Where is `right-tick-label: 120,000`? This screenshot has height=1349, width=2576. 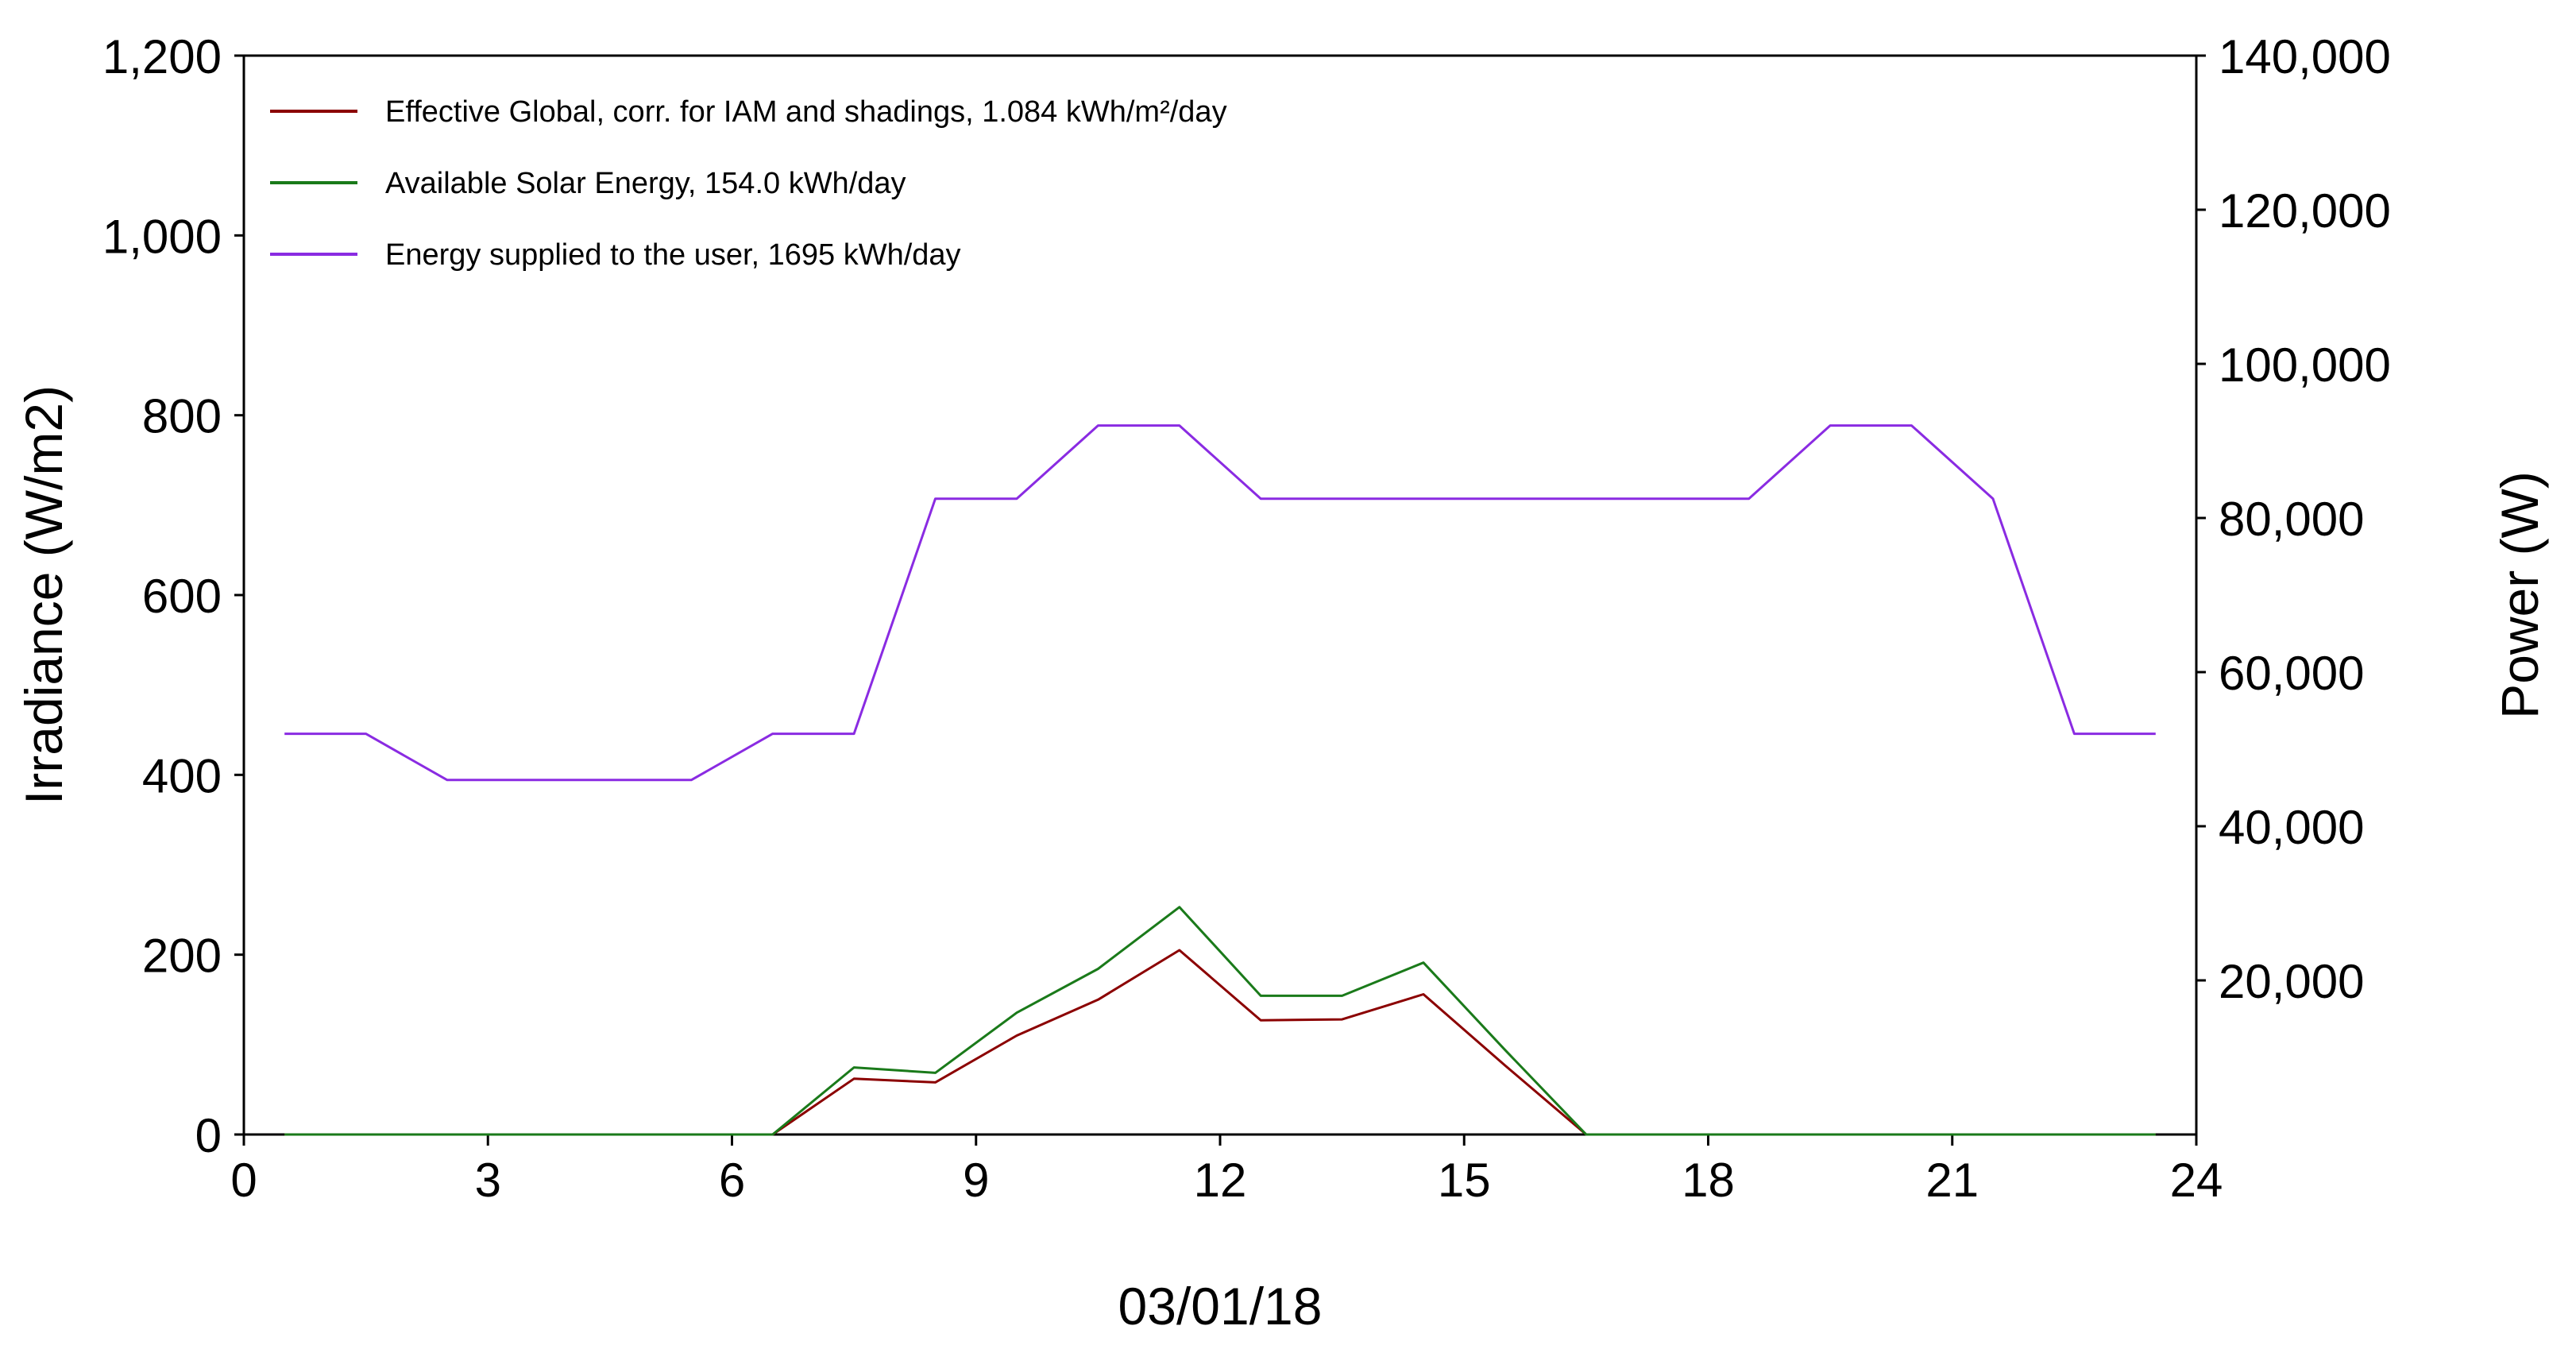 right-tick-label: 120,000 is located at coordinates (2305, 211).